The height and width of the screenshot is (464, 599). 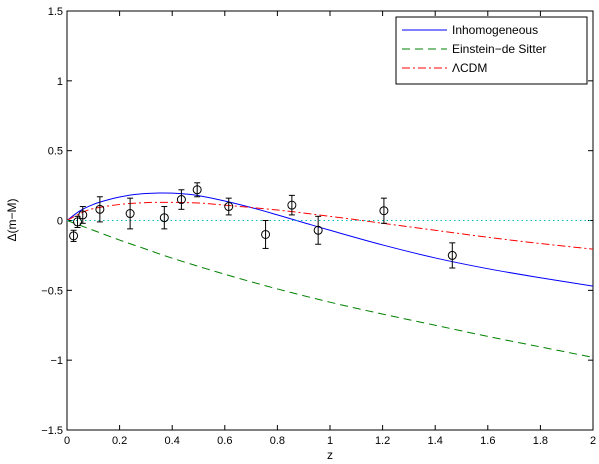 I want to click on legend-label: Inhomogeneous, so click(x=495, y=30).